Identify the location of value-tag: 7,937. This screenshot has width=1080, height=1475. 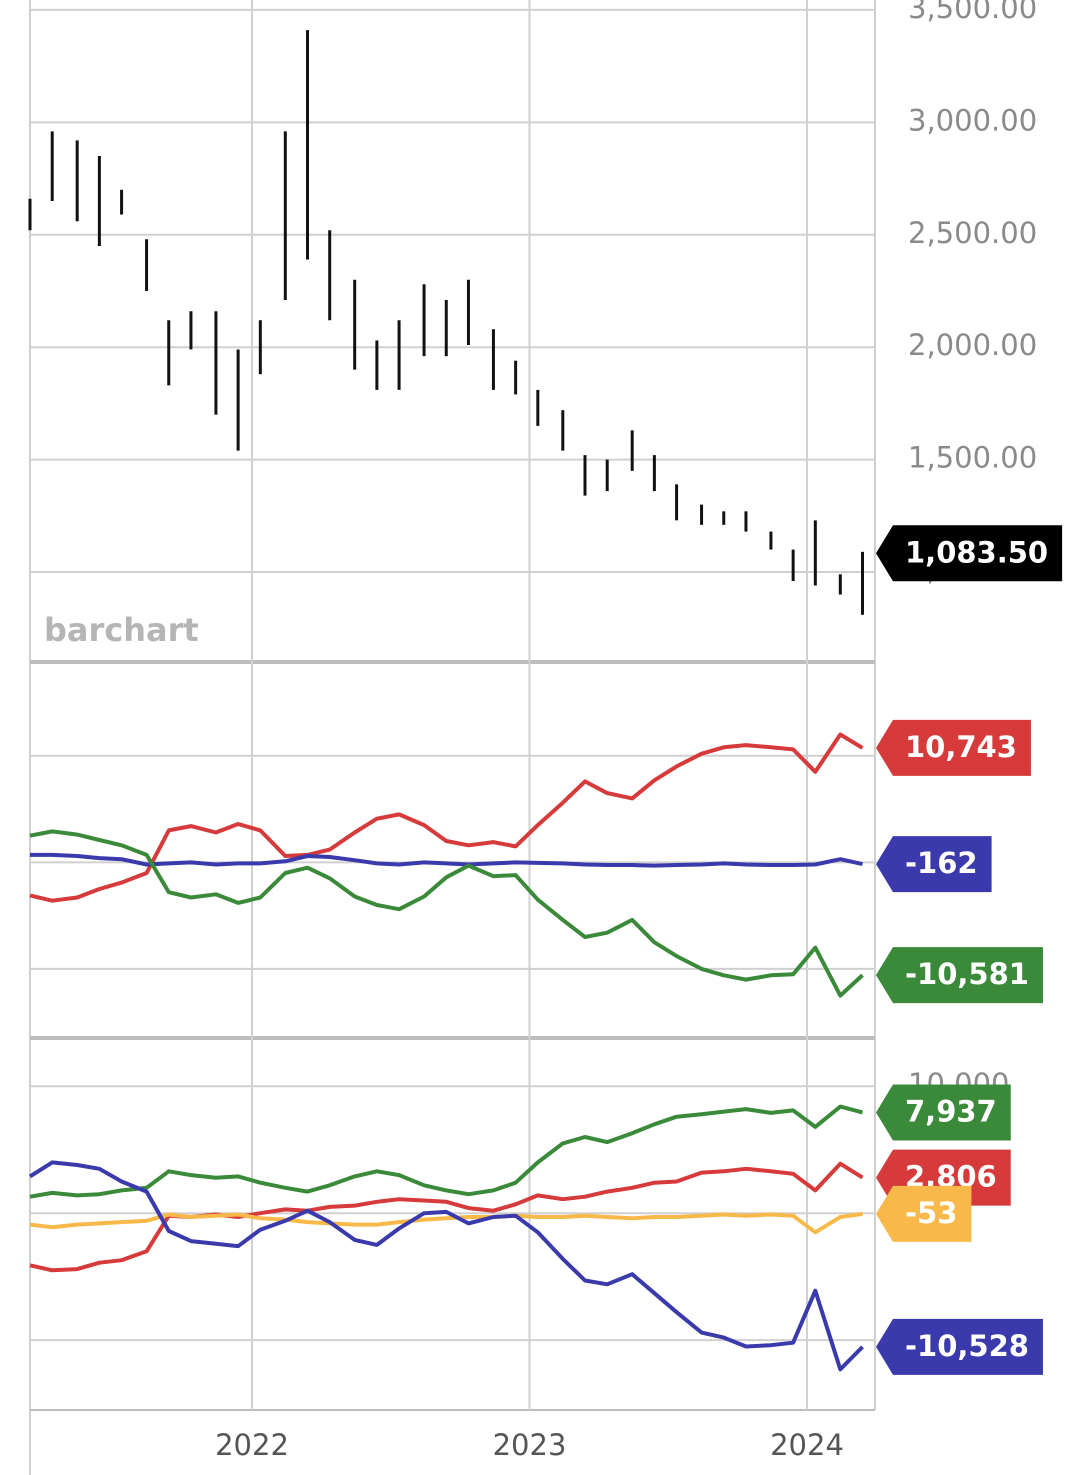
(943, 1112).